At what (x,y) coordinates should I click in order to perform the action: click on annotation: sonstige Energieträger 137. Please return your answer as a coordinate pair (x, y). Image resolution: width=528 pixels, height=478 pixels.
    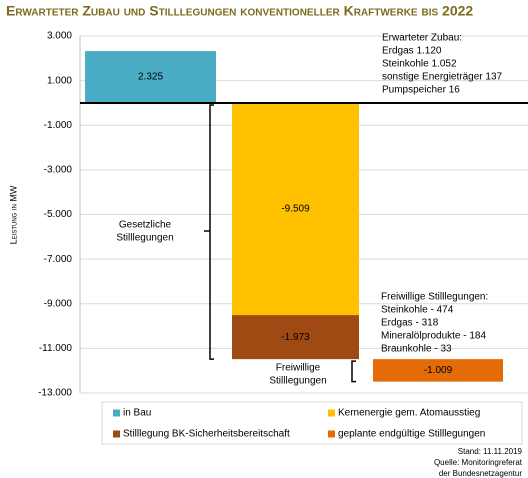
    Looking at the image, I should click on (442, 77).